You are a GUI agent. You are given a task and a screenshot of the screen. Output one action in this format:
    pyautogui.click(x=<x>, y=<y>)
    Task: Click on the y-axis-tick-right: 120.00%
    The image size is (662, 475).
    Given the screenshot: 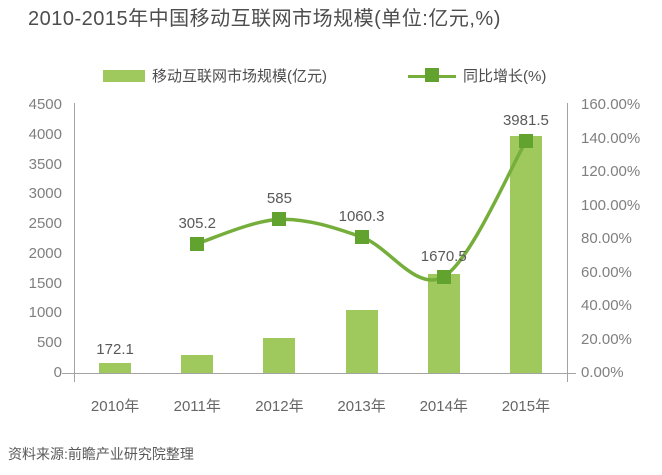 What is the action you would take?
    pyautogui.click(x=611, y=171)
    